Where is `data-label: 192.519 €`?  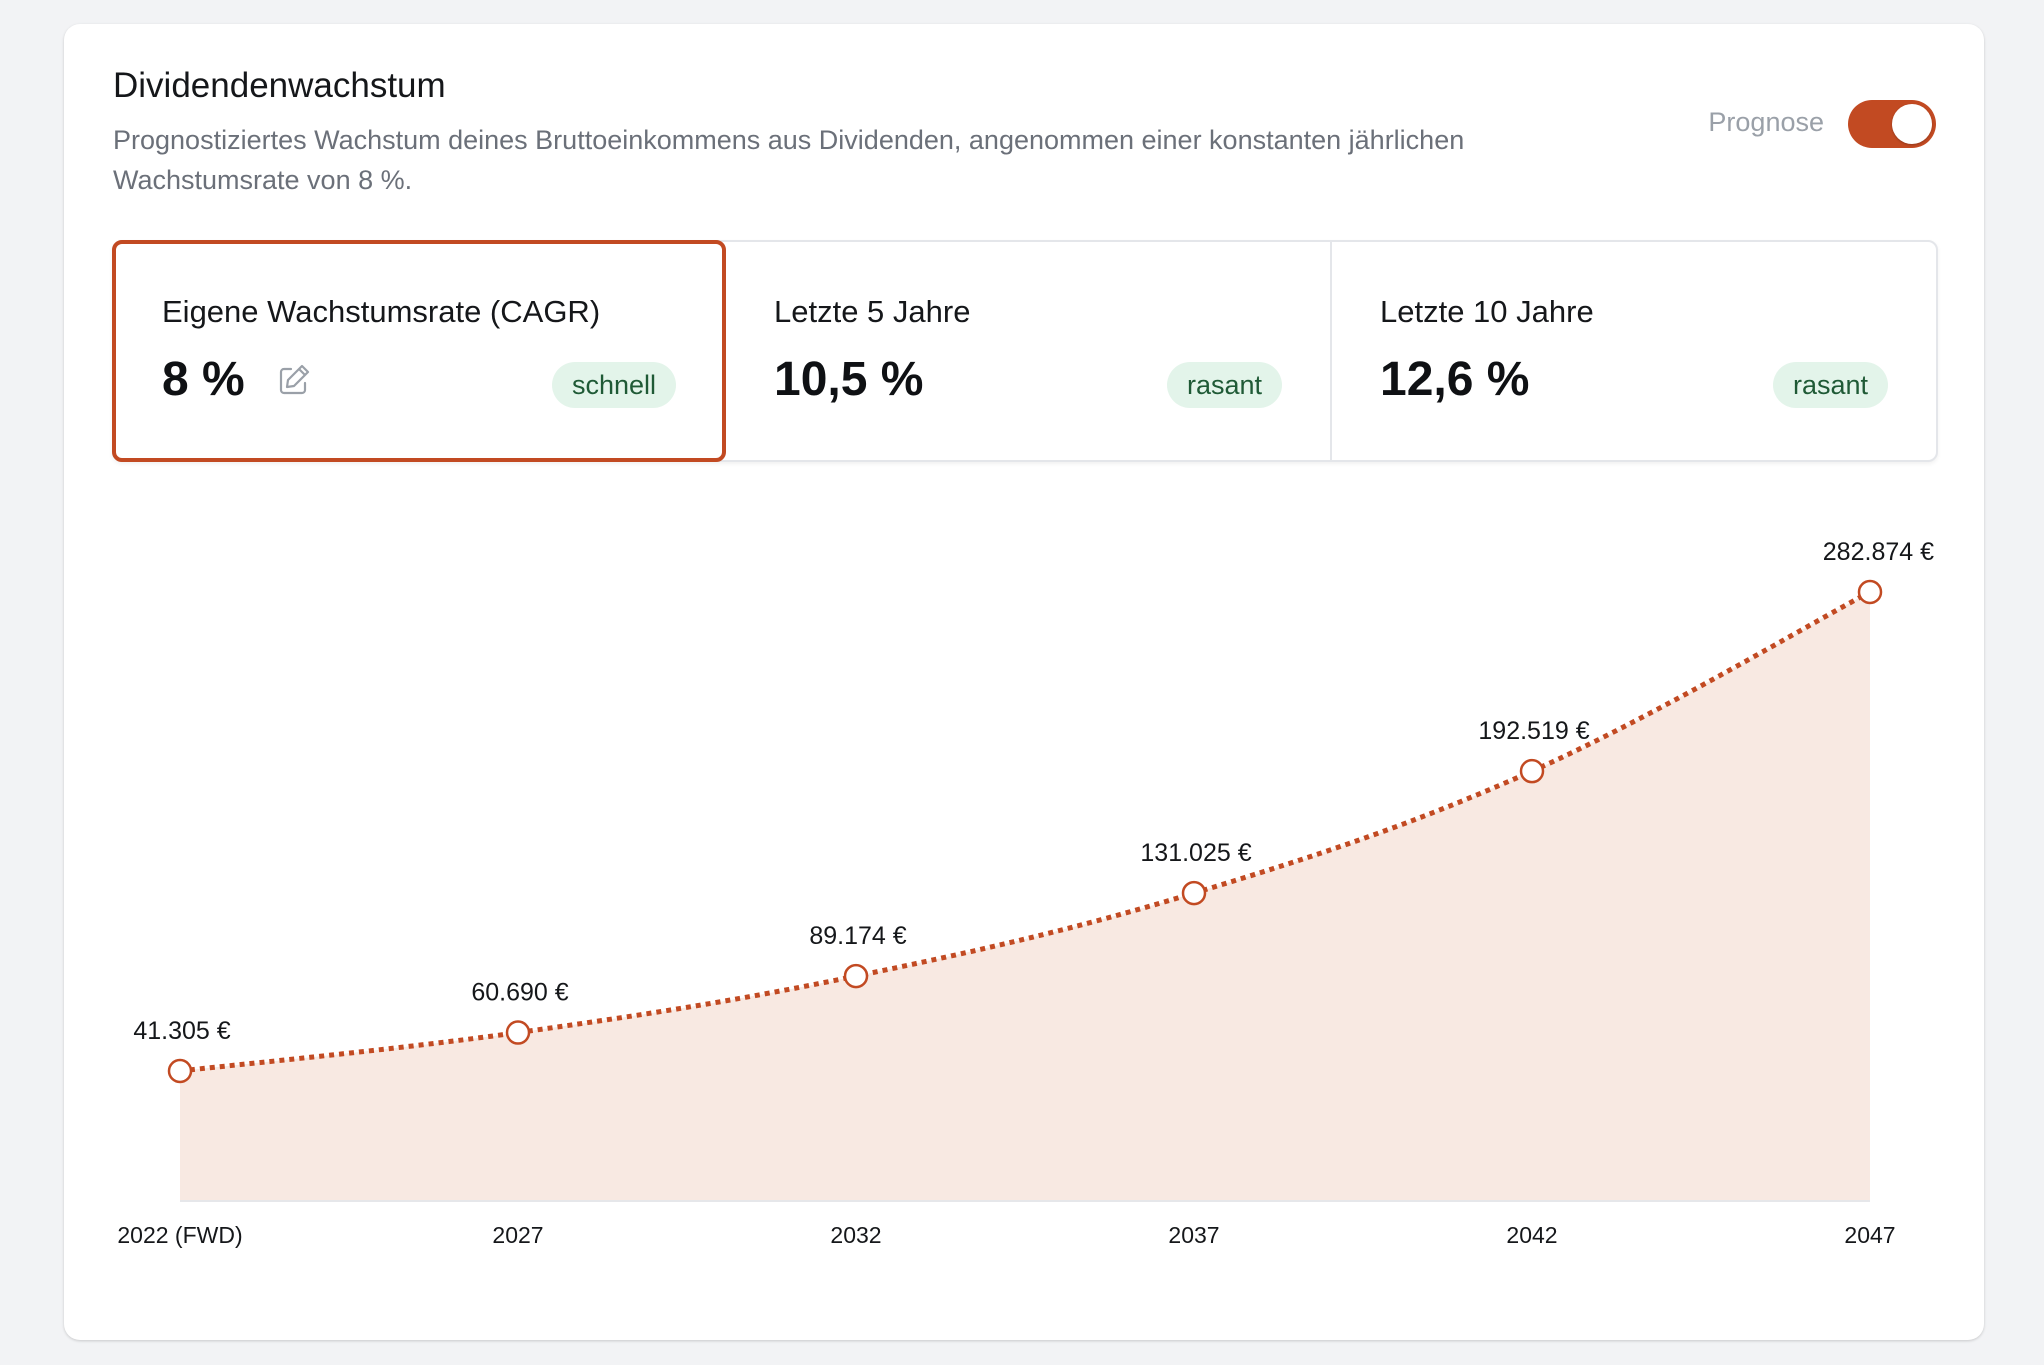 data-label: 192.519 € is located at coordinates (1533, 731).